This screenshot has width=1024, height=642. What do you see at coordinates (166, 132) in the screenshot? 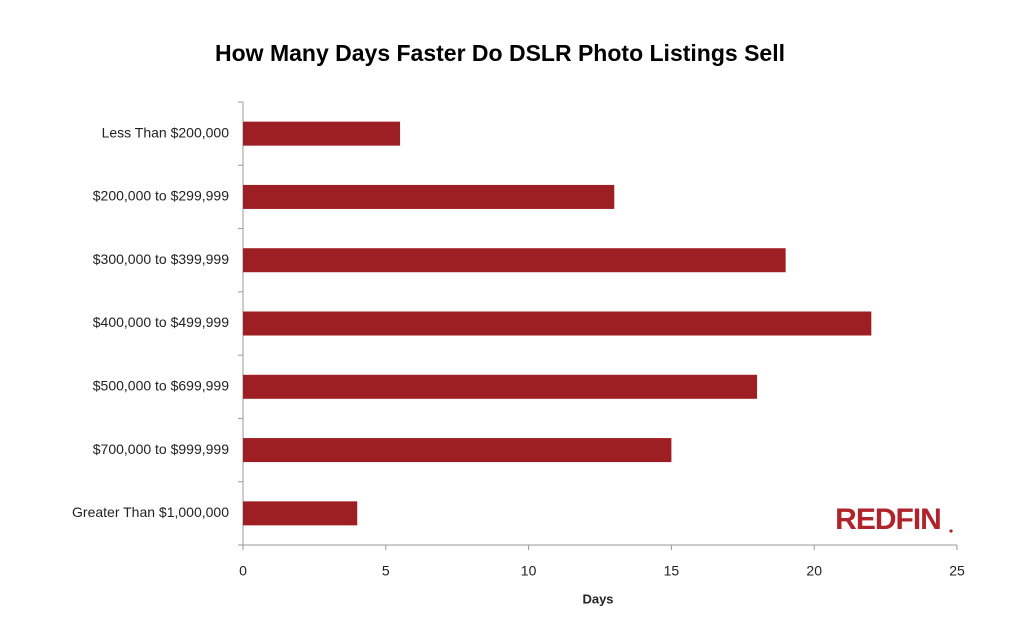
I see `y-tick-label: Less Than $200,000` at bounding box center [166, 132].